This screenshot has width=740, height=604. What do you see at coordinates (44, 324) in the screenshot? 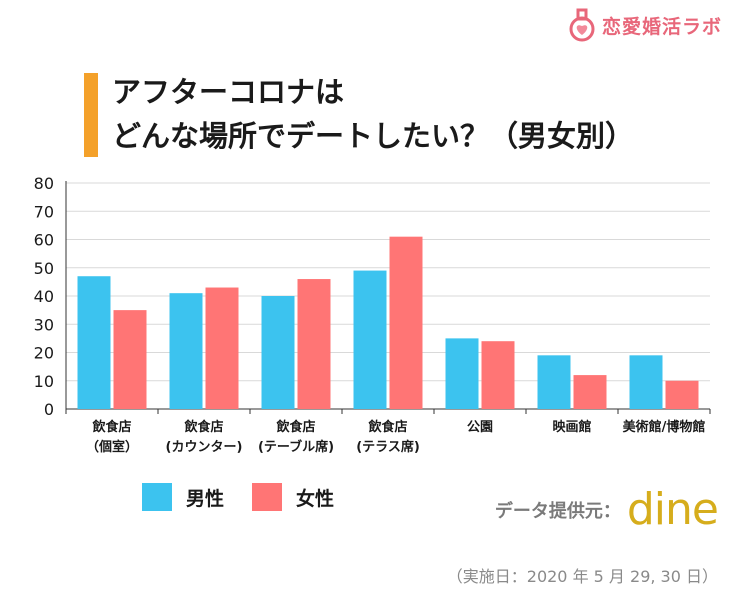
I see `y-tick-label: 30` at bounding box center [44, 324].